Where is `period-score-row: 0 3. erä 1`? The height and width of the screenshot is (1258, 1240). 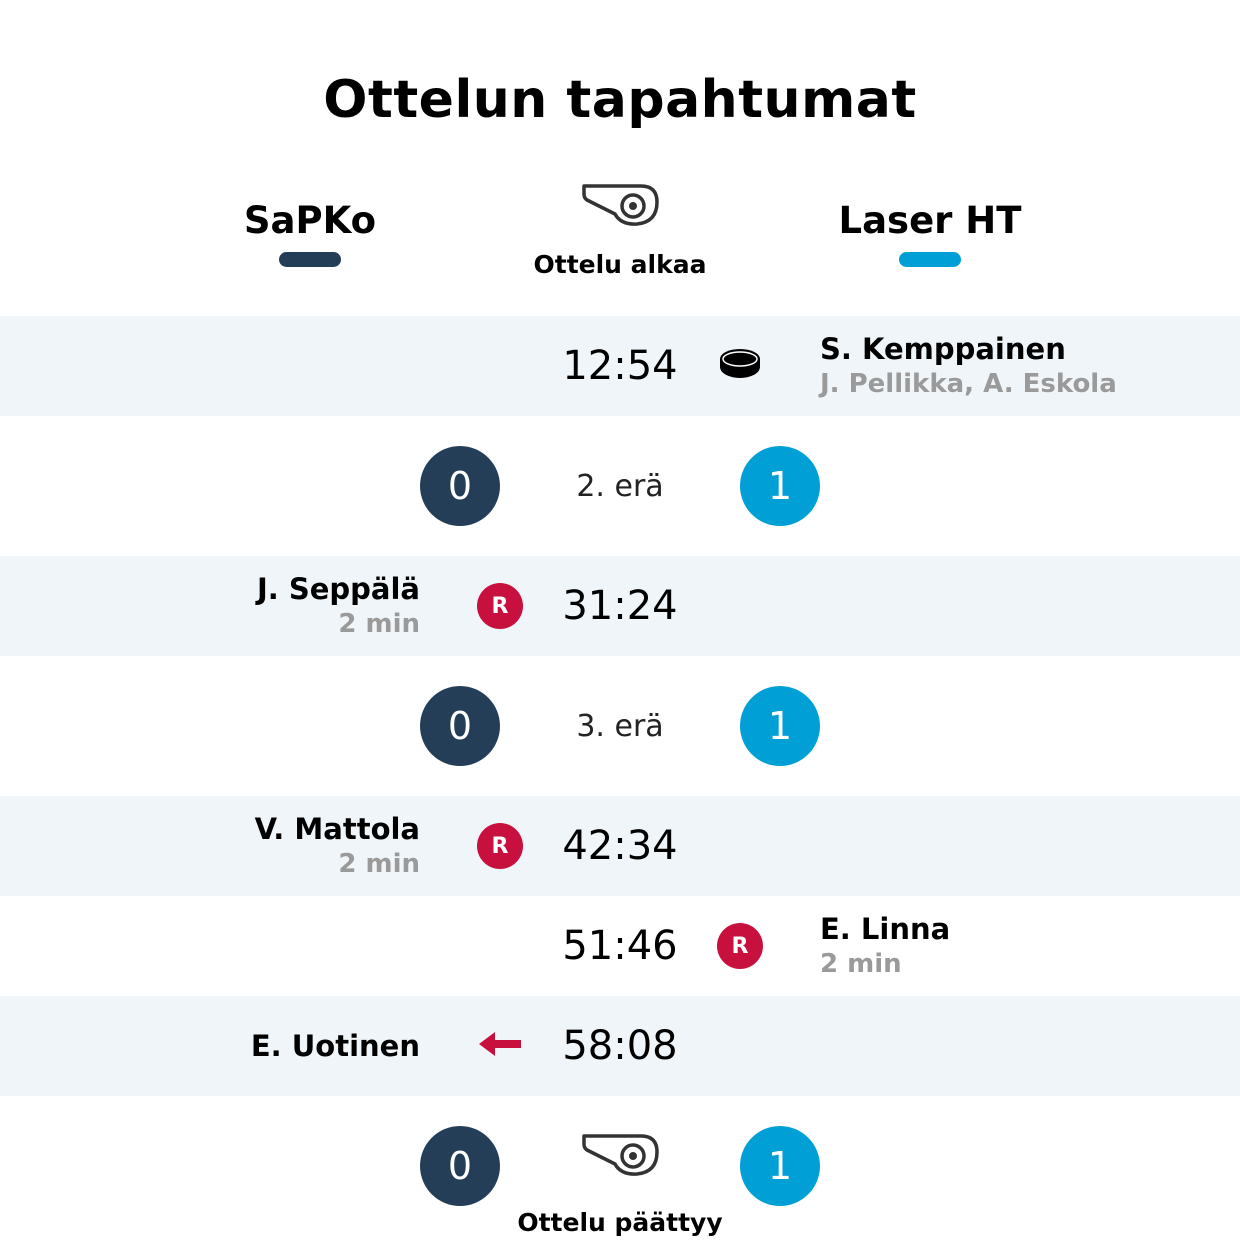 period-score-row: 0 3. erä 1 is located at coordinates (620, 726).